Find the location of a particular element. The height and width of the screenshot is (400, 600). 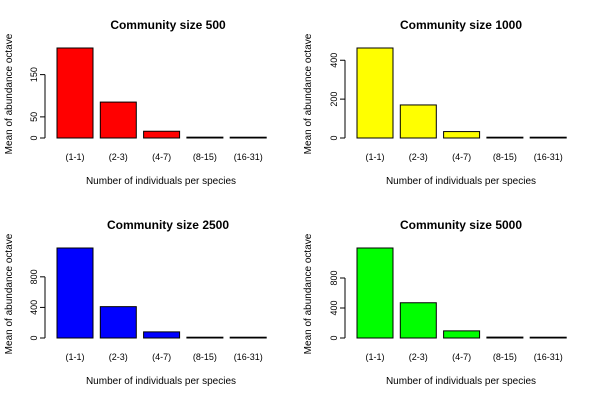

y-tick-label: 200 is located at coordinates (334, 99).